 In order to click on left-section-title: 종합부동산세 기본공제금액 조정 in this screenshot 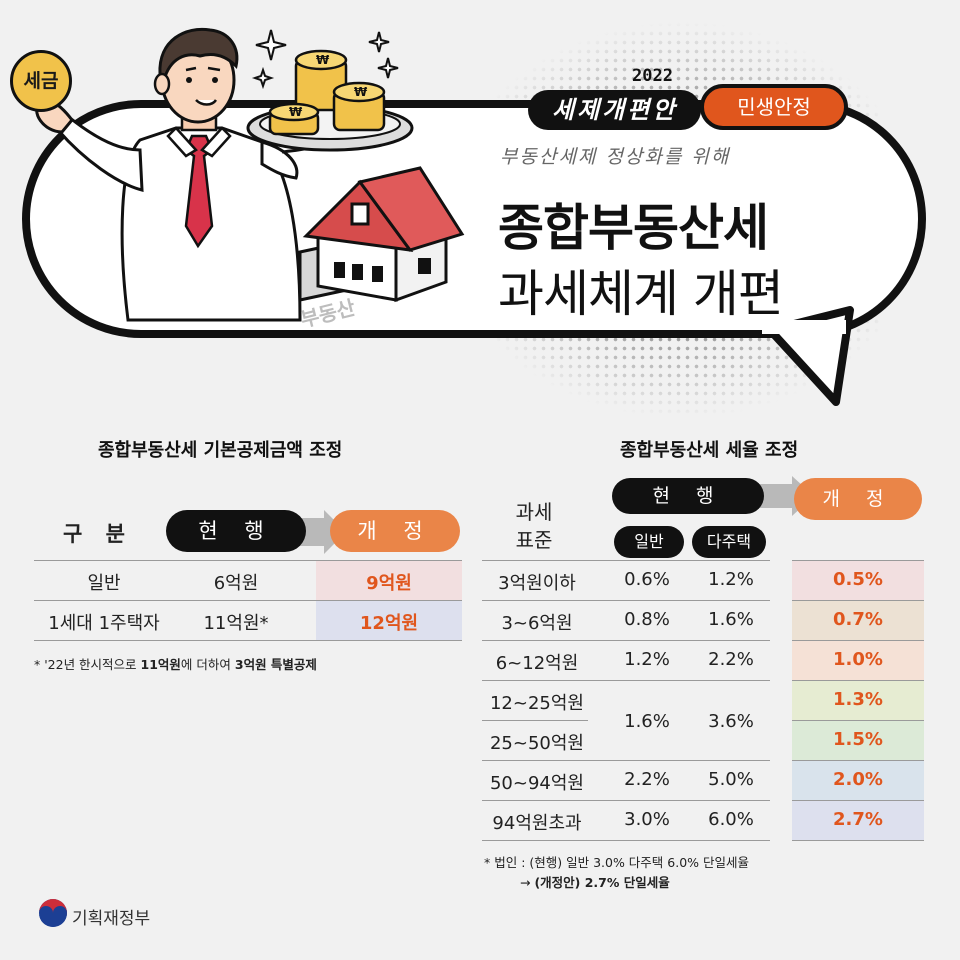, I will do `click(220, 450)`.